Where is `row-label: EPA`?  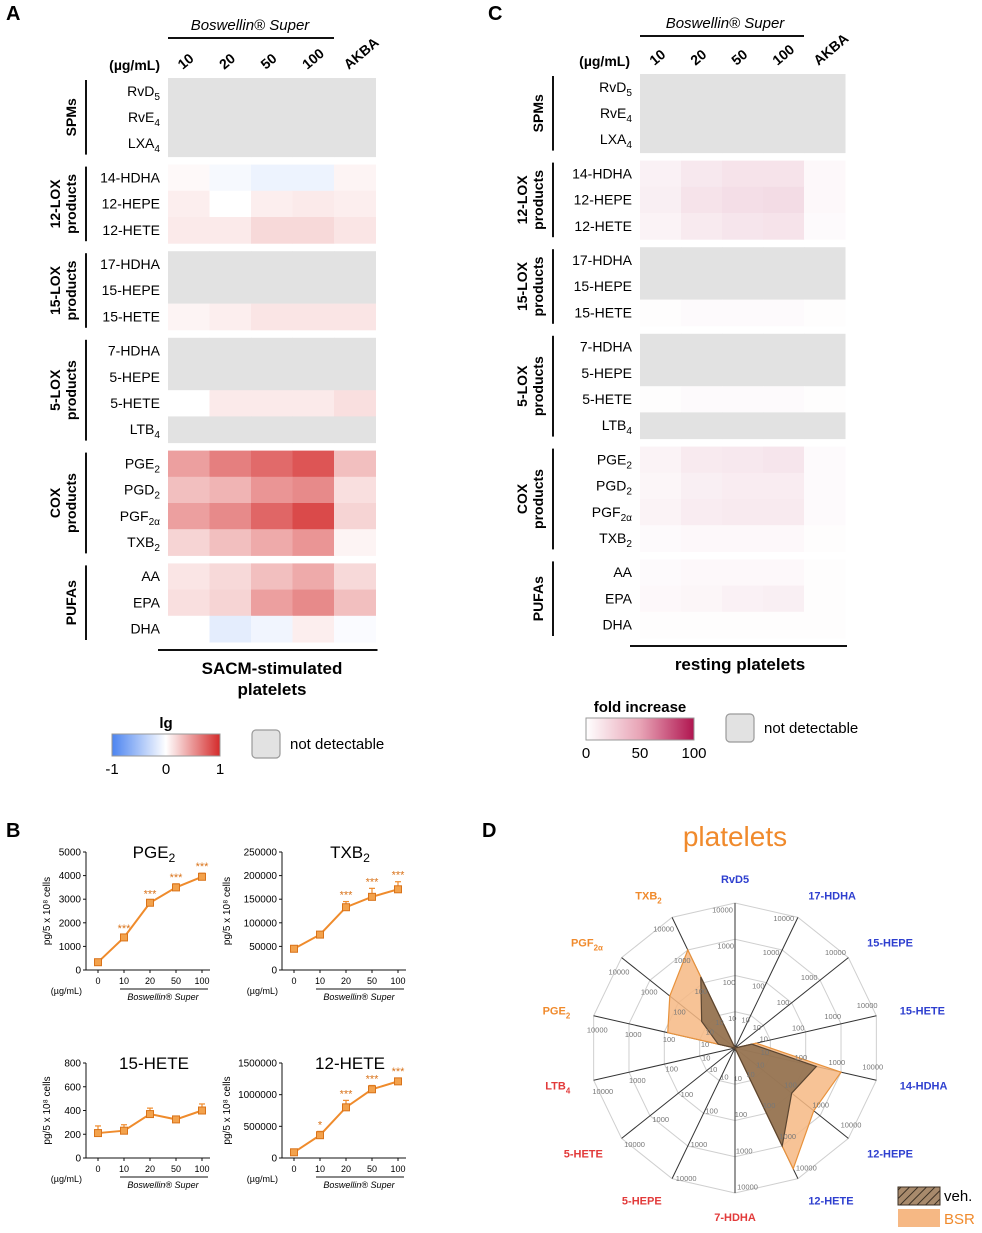 row-label: EPA is located at coordinates (619, 598).